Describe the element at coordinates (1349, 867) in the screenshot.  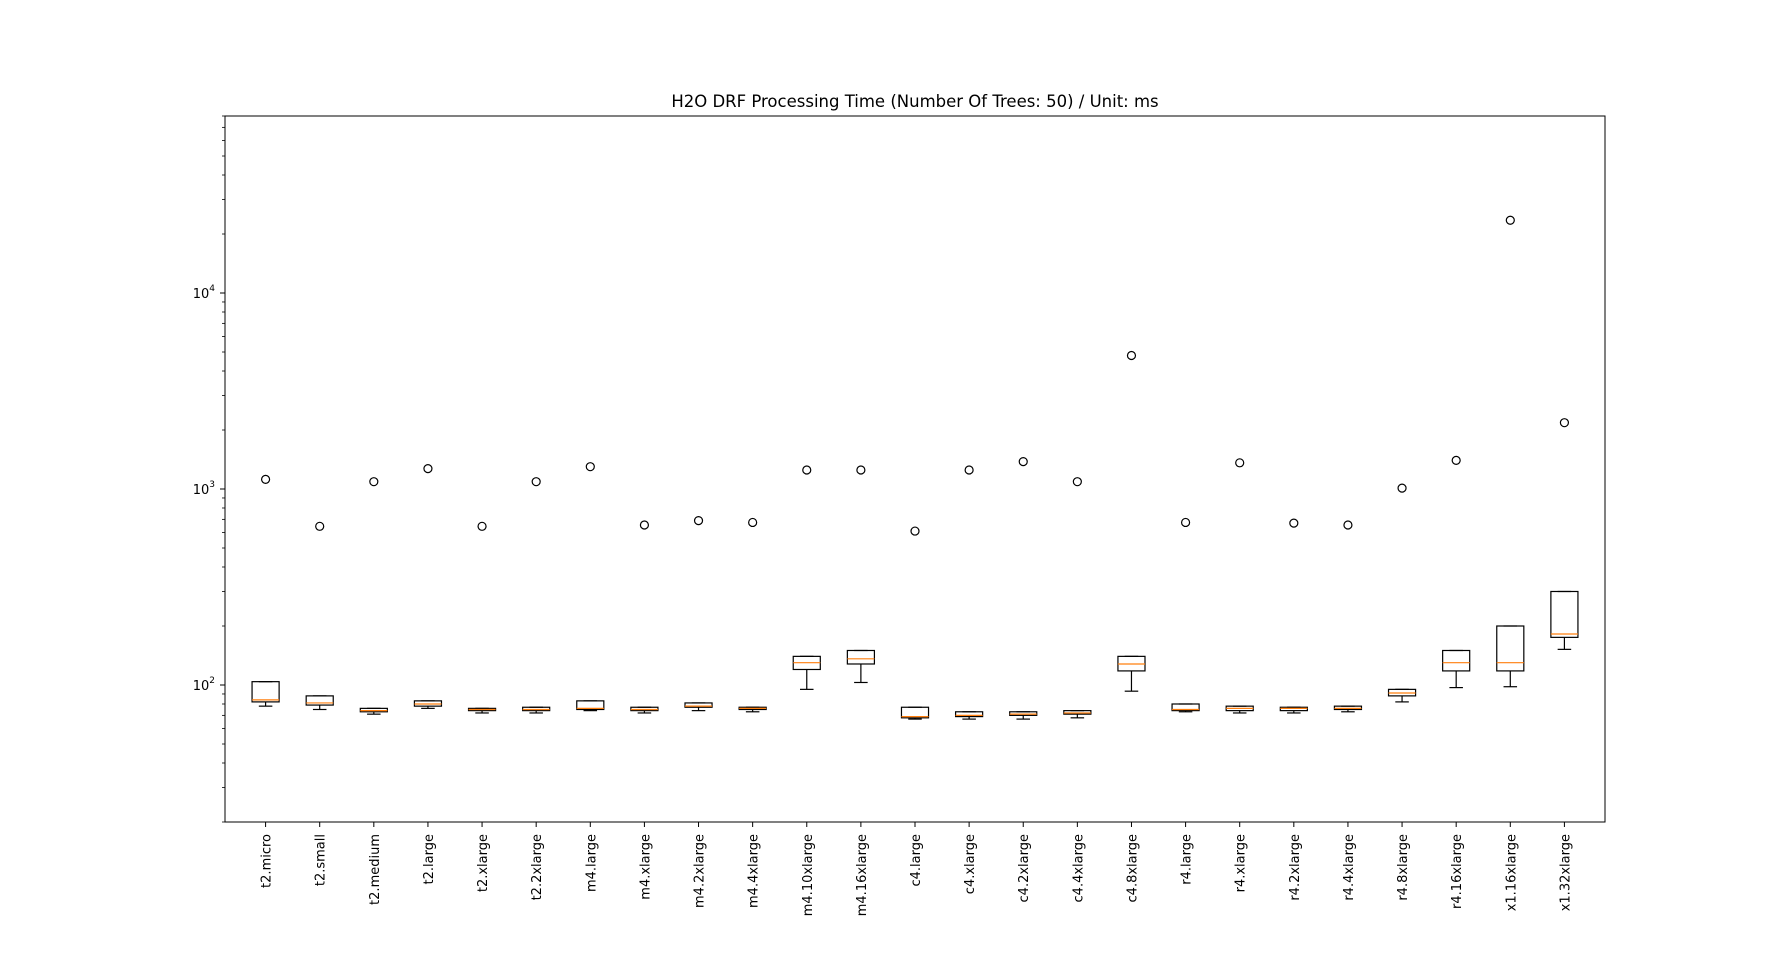
I see `x-tick-label: r4.4xlarge` at that location.